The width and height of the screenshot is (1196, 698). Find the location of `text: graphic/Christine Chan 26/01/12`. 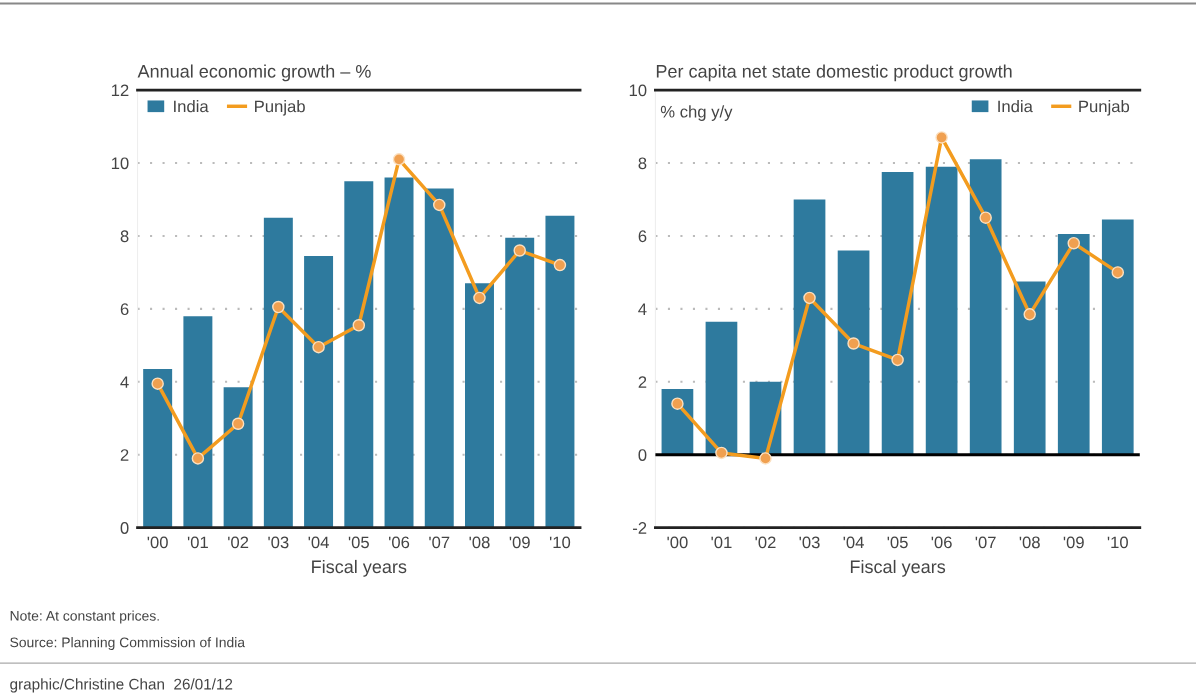

text: graphic/Christine Chan 26/01/12 is located at coordinates (121, 685).